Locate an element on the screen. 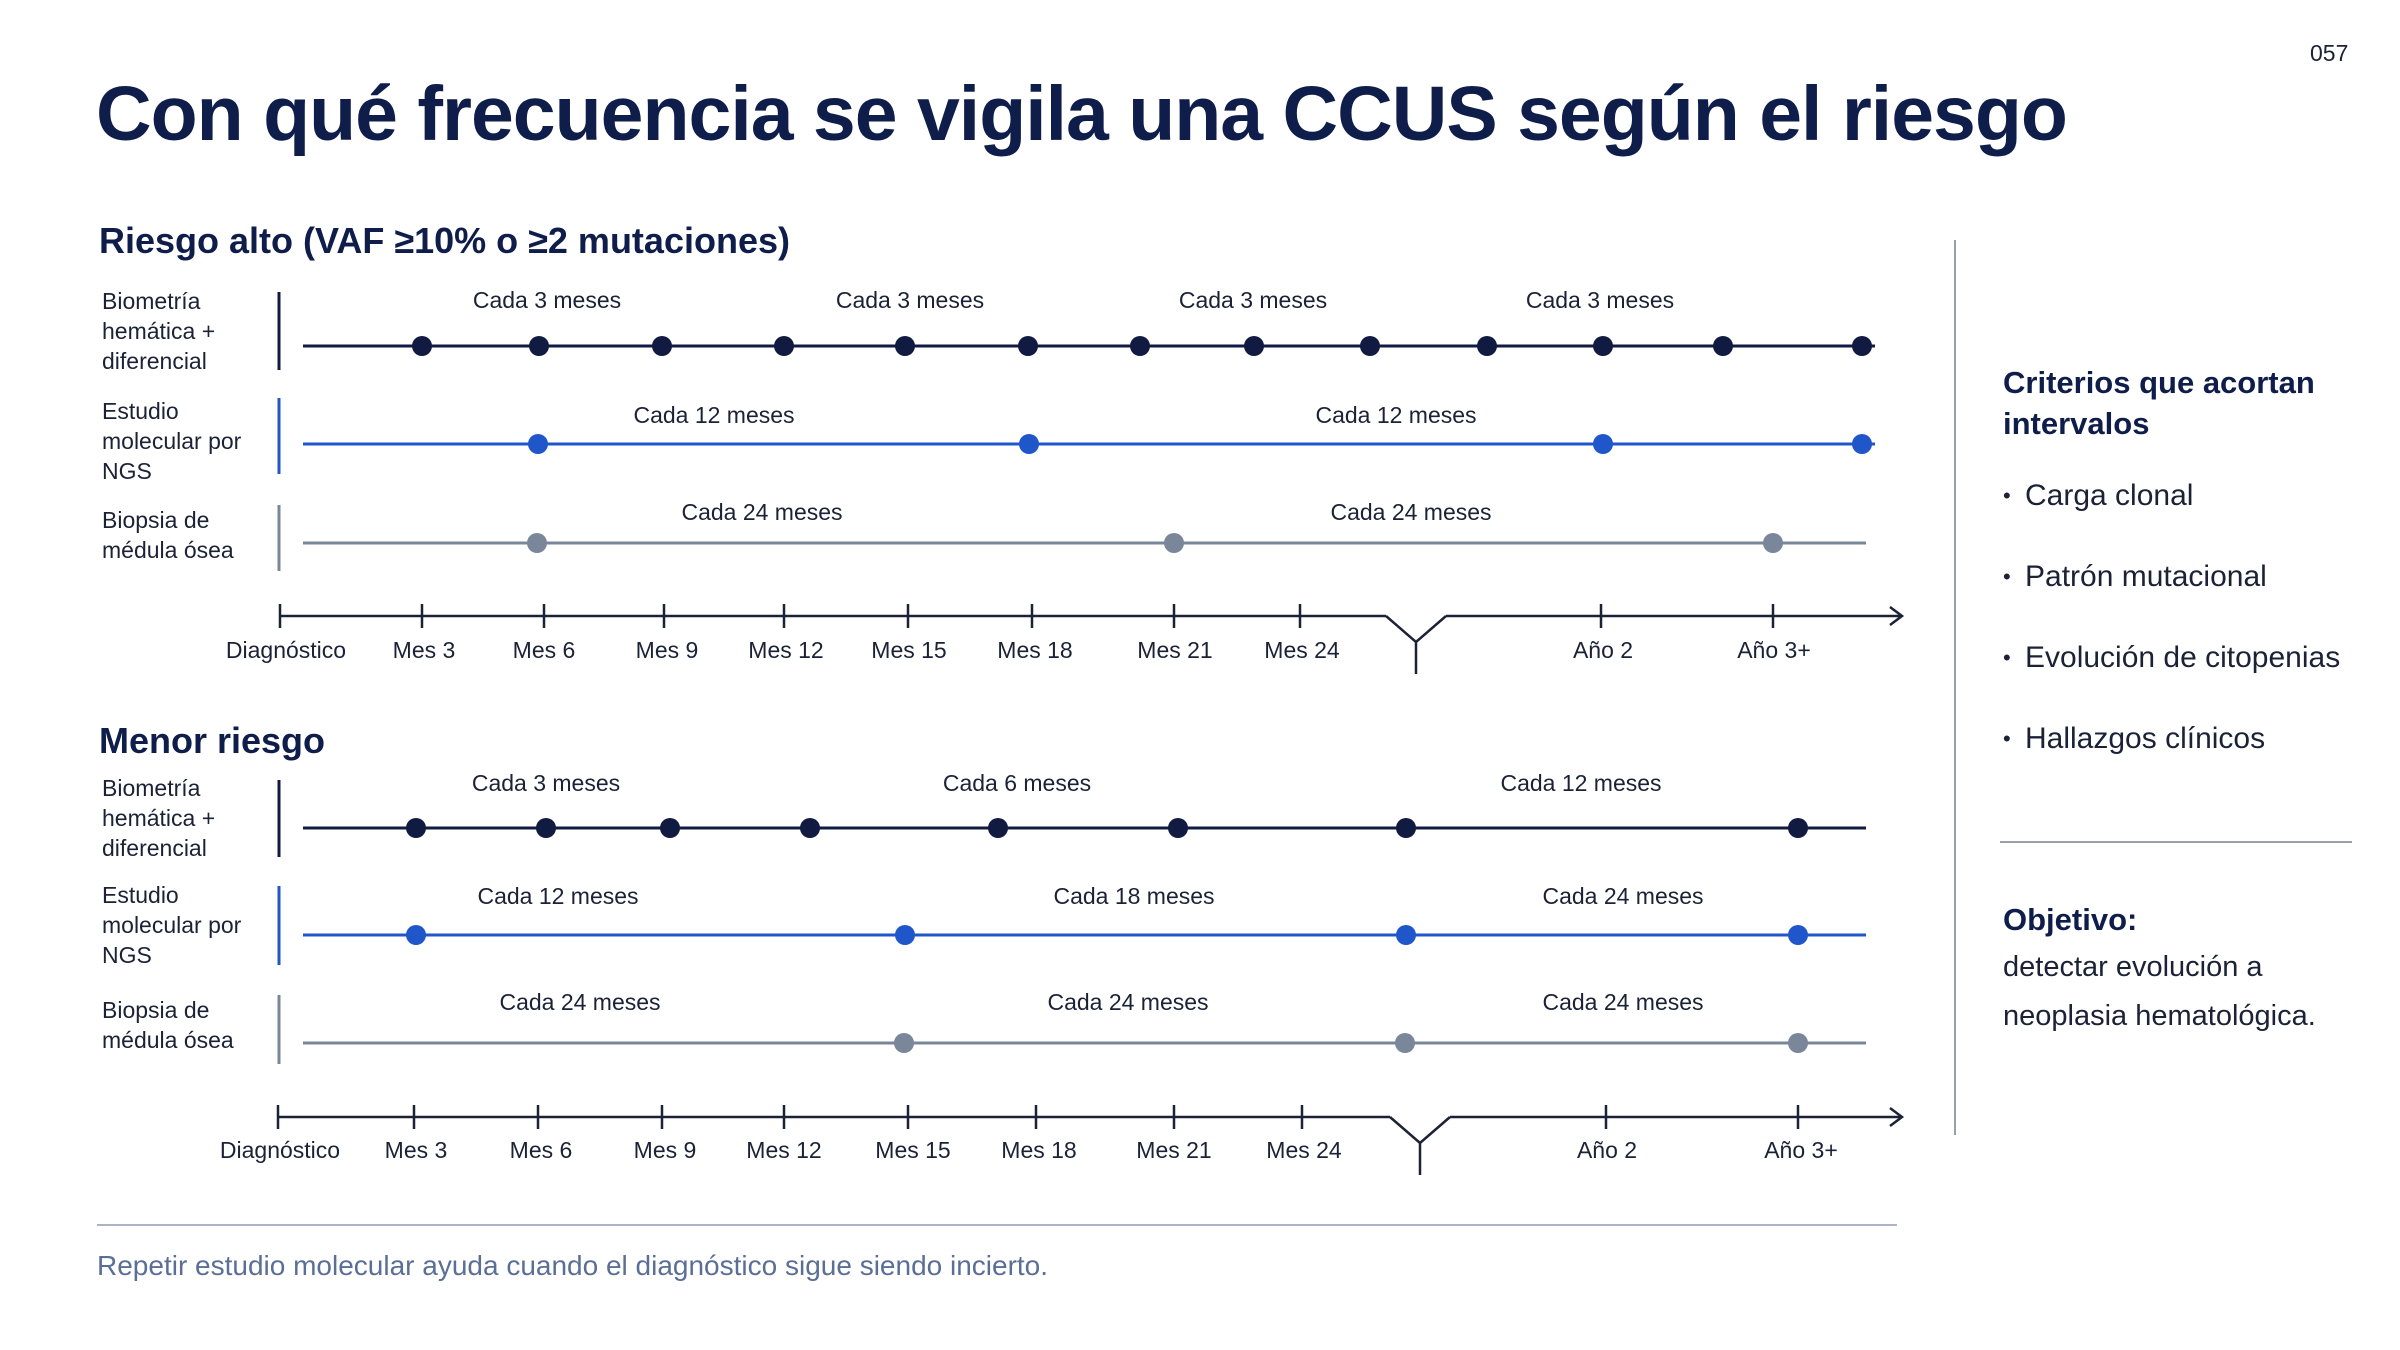 The height and width of the screenshot is (1350, 2400). criteria-item: Carga clonal is located at coordinates (2171, 514).